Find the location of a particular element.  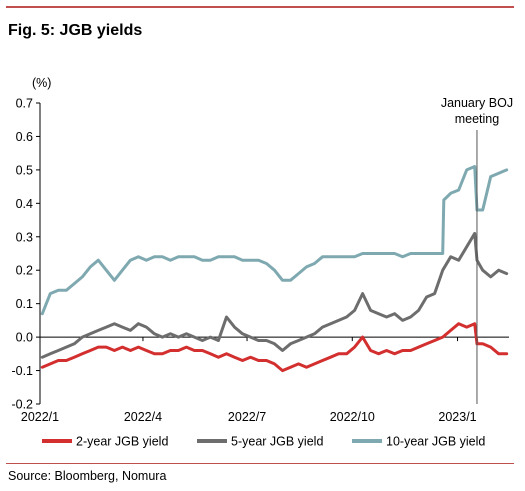

x-tick-label: 2022/4 is located at coordinates (143, 417).